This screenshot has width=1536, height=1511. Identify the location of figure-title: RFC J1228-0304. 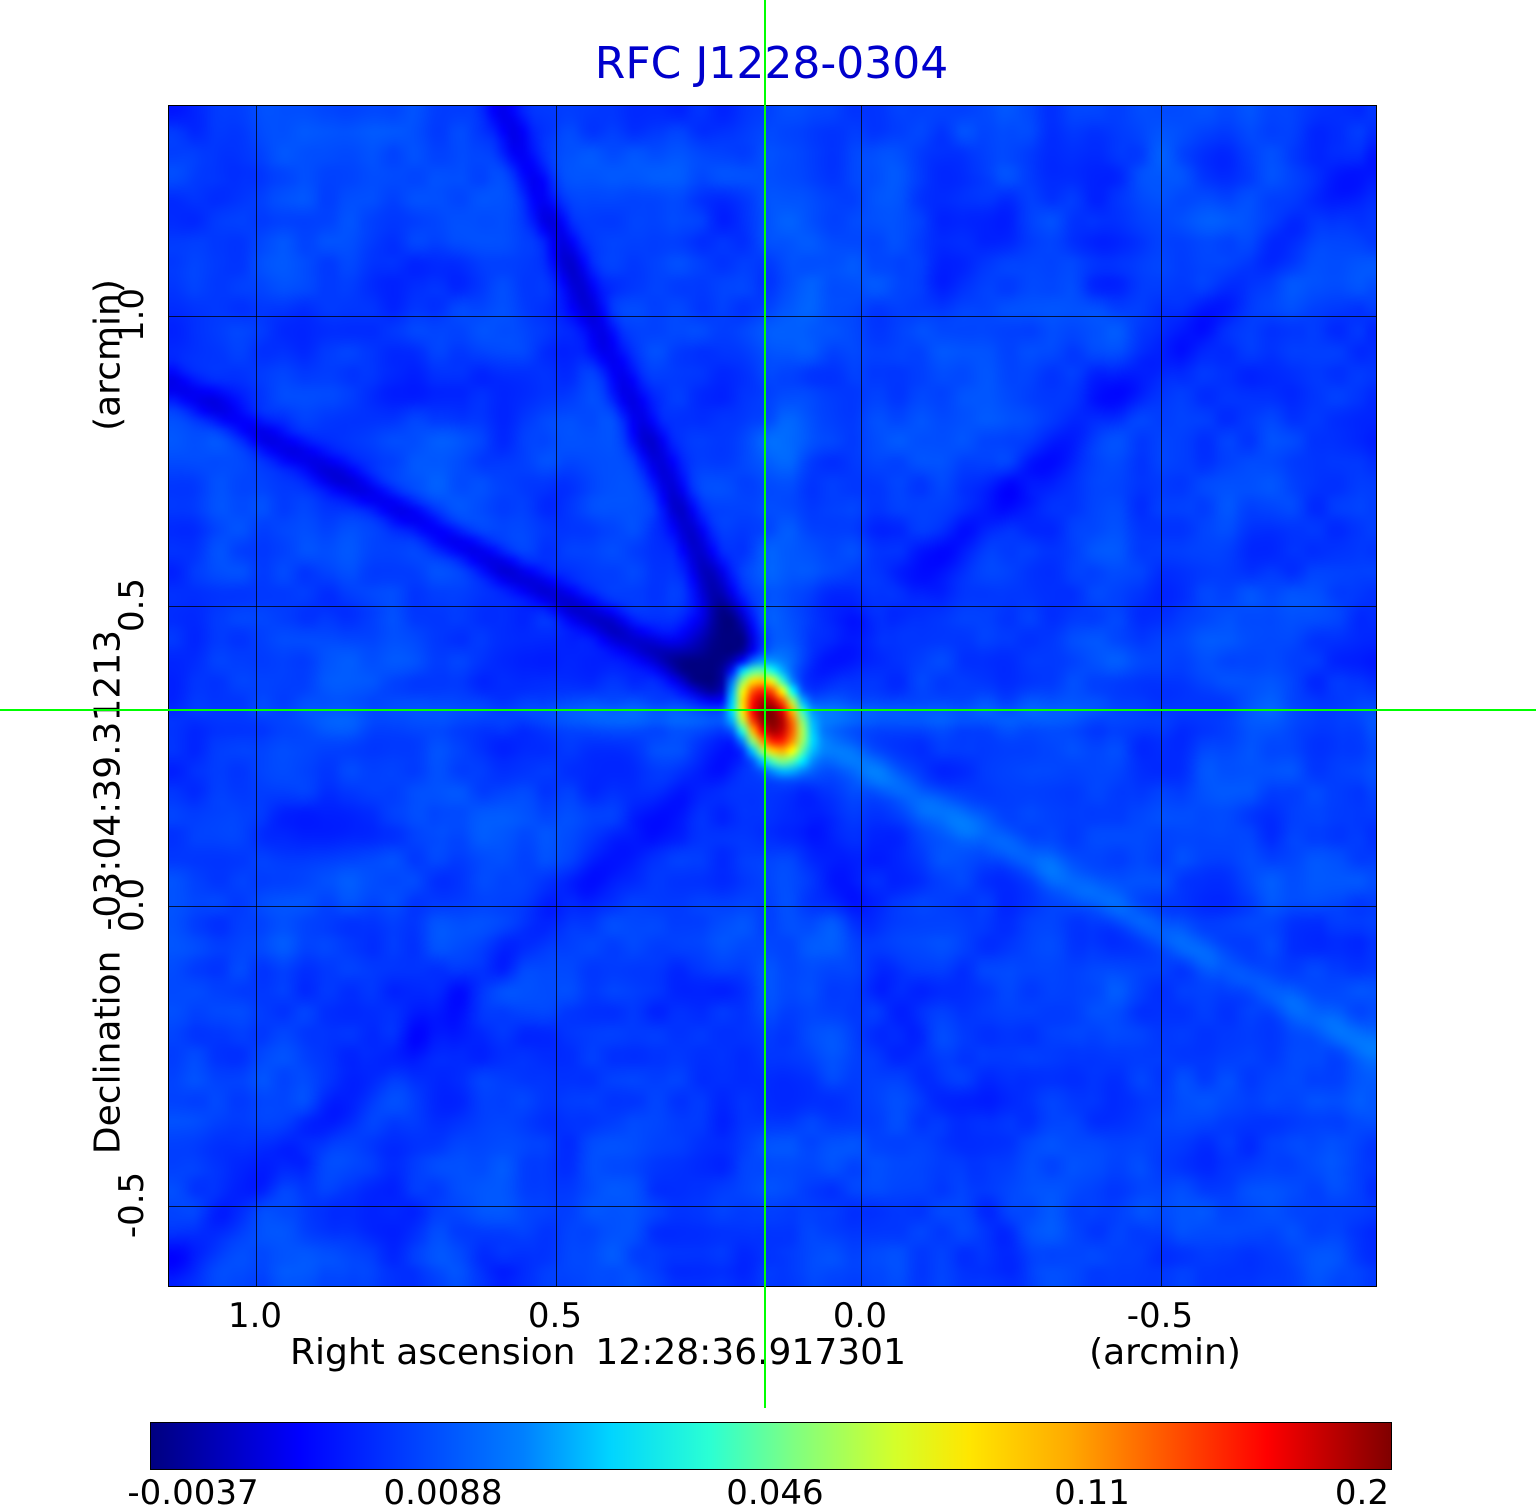
(771, 63).